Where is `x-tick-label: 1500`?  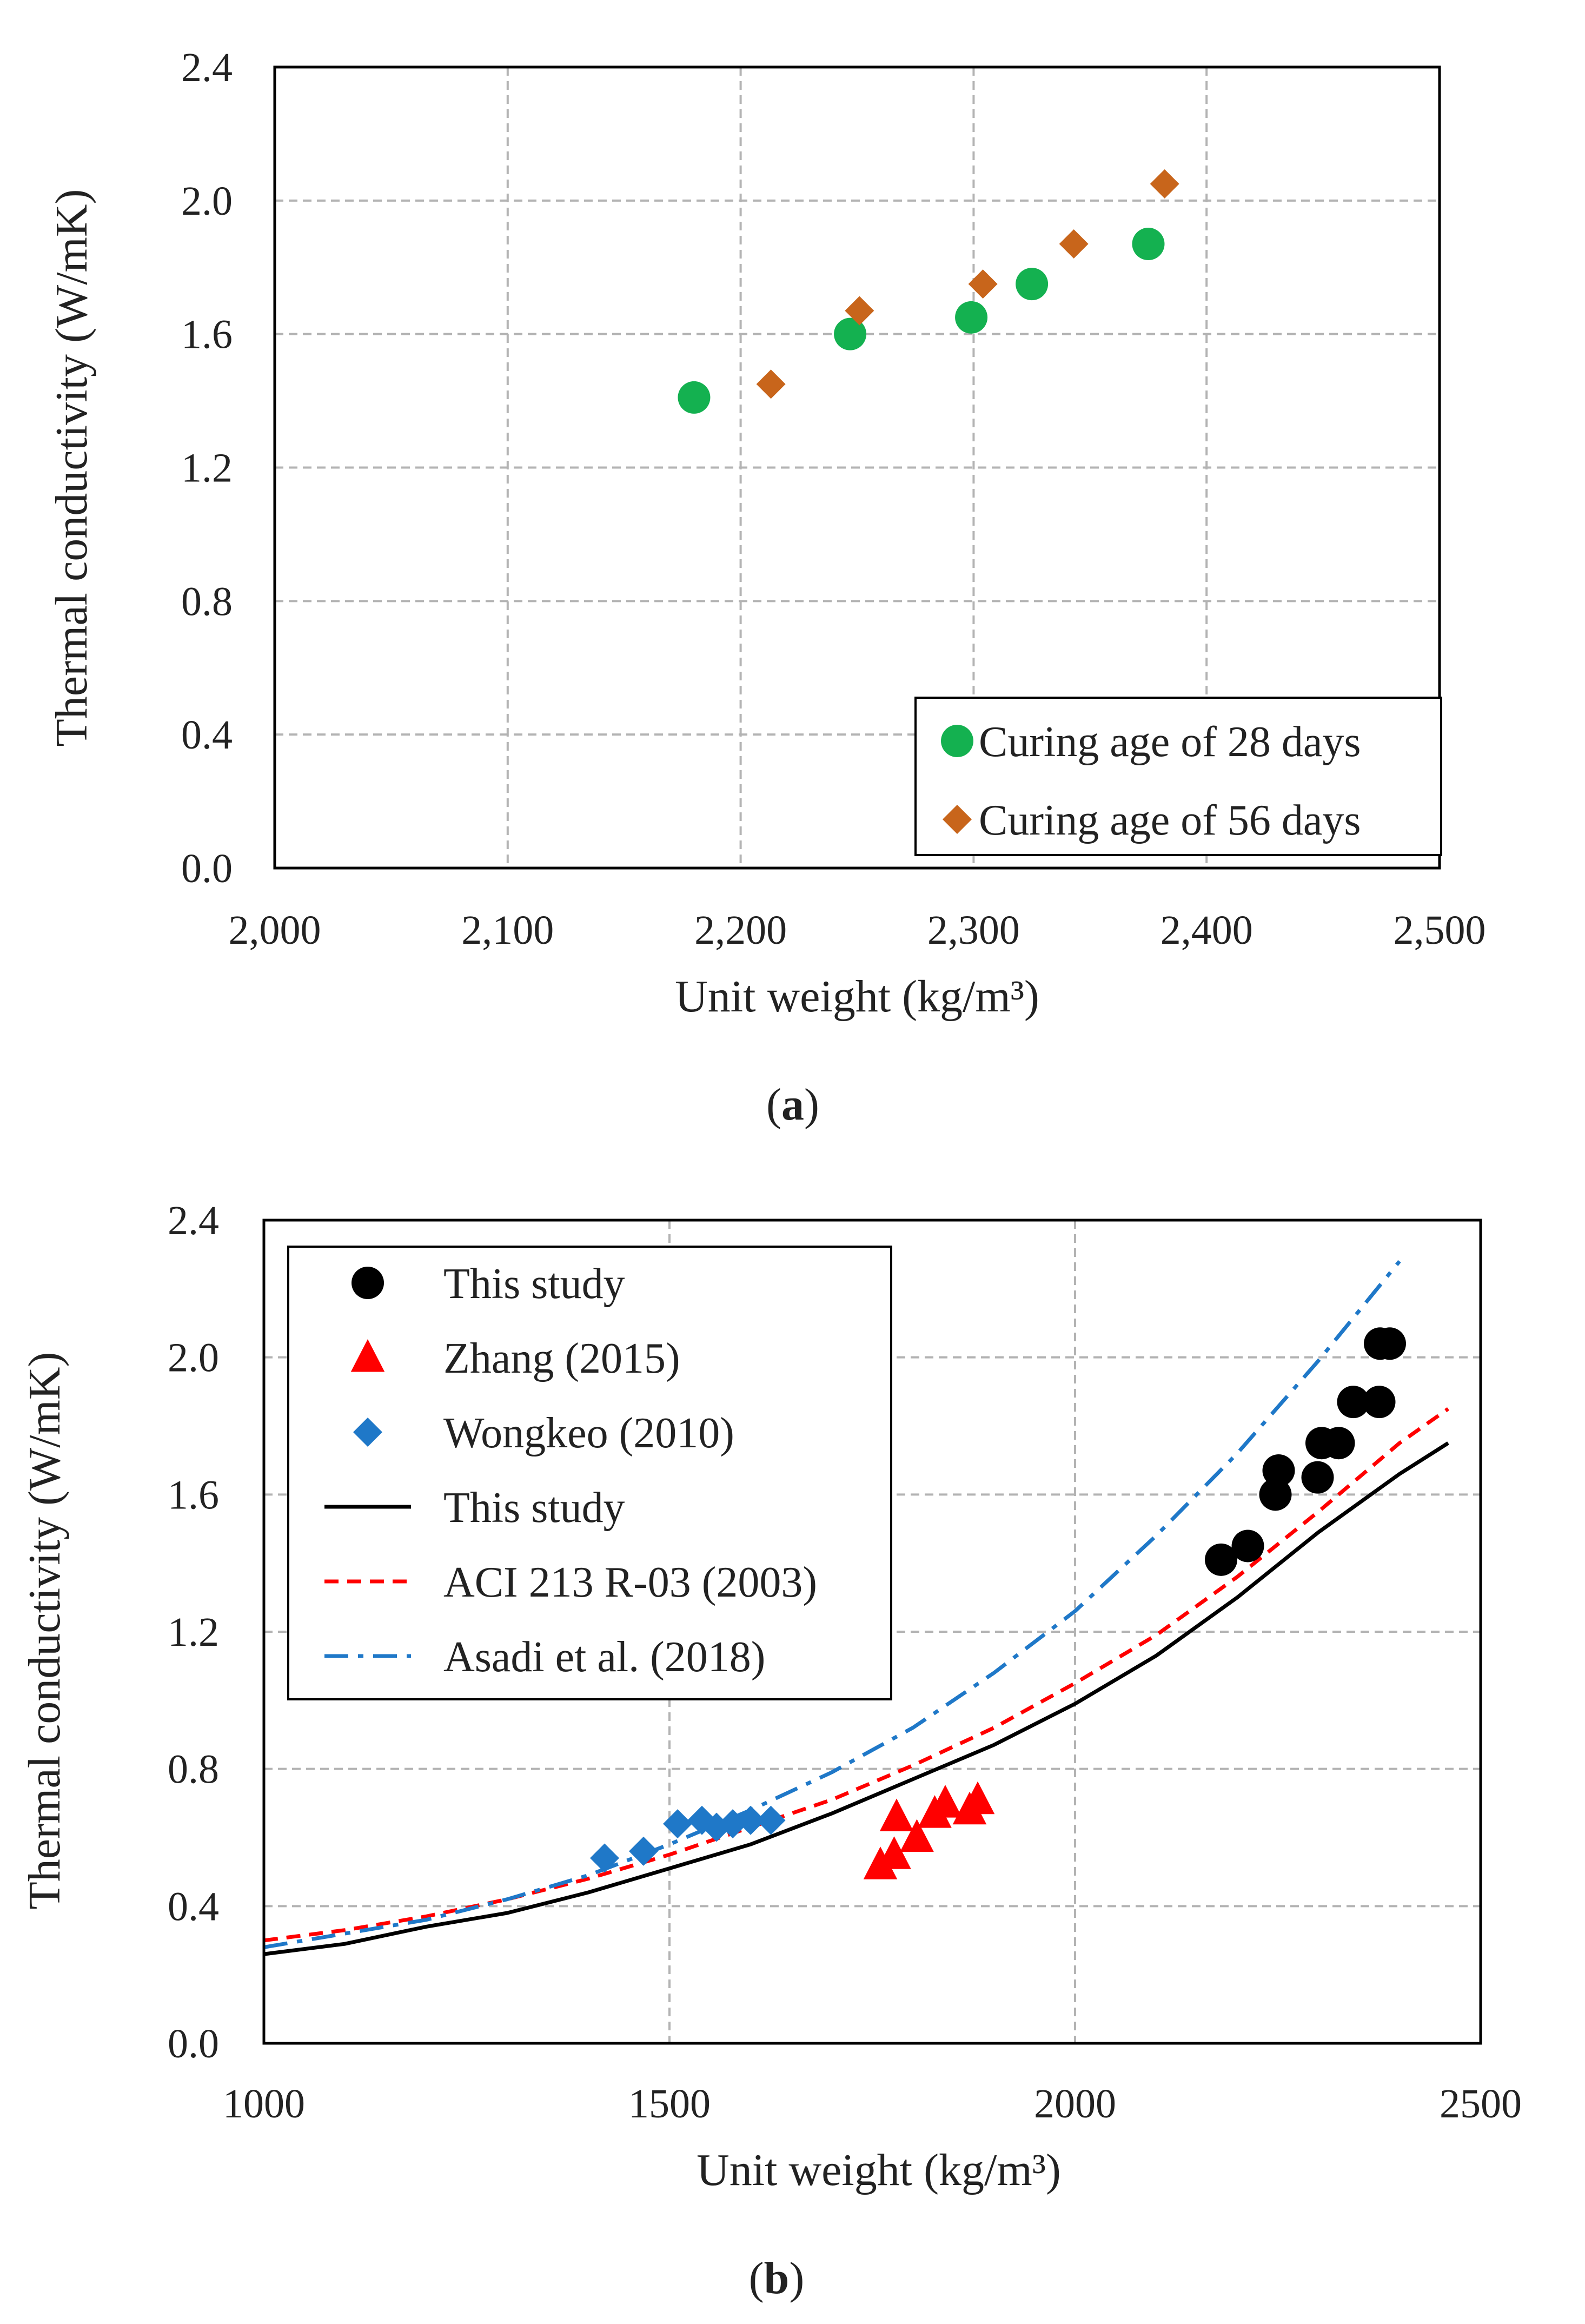 x-tick-label: 1500 is located at coordinates (669, 2104).